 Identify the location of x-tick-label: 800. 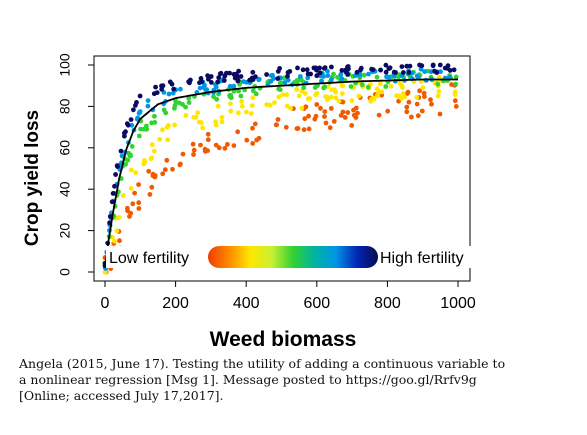
(387, 303).